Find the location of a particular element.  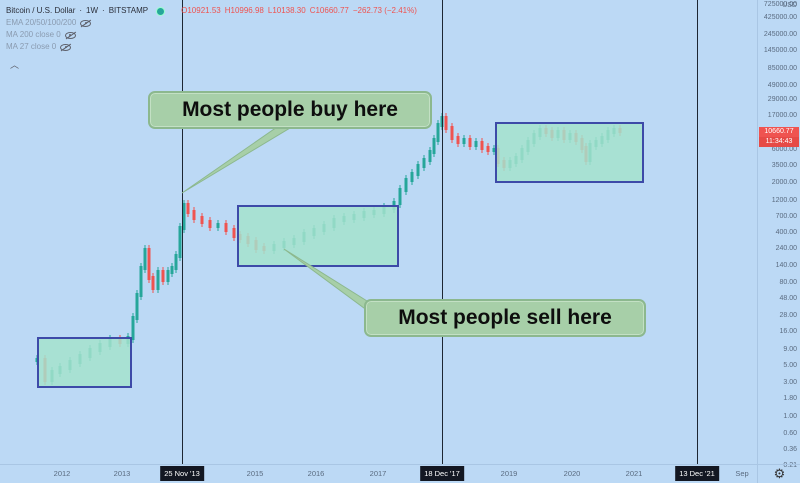

callout-buy: Most people buy here is located at coordinates (290, 110).